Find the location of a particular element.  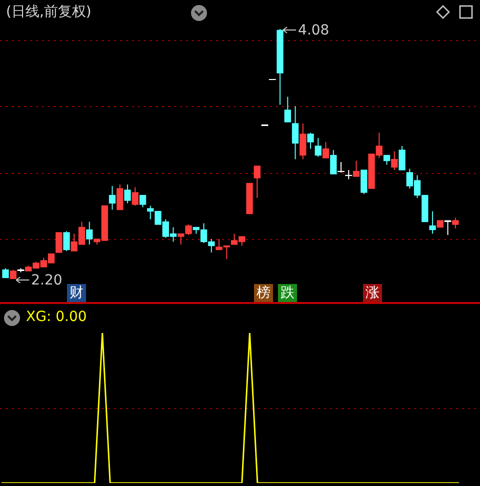

text: 榜 is located at coordinates (263, 293).